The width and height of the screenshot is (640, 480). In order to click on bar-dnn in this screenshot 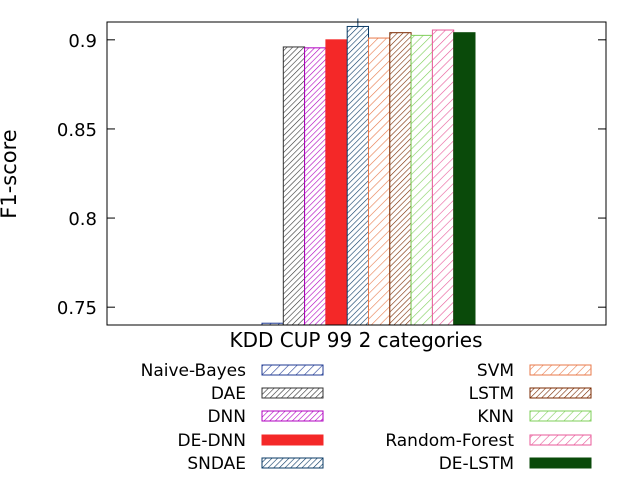, I will do `click(315, 186)`.